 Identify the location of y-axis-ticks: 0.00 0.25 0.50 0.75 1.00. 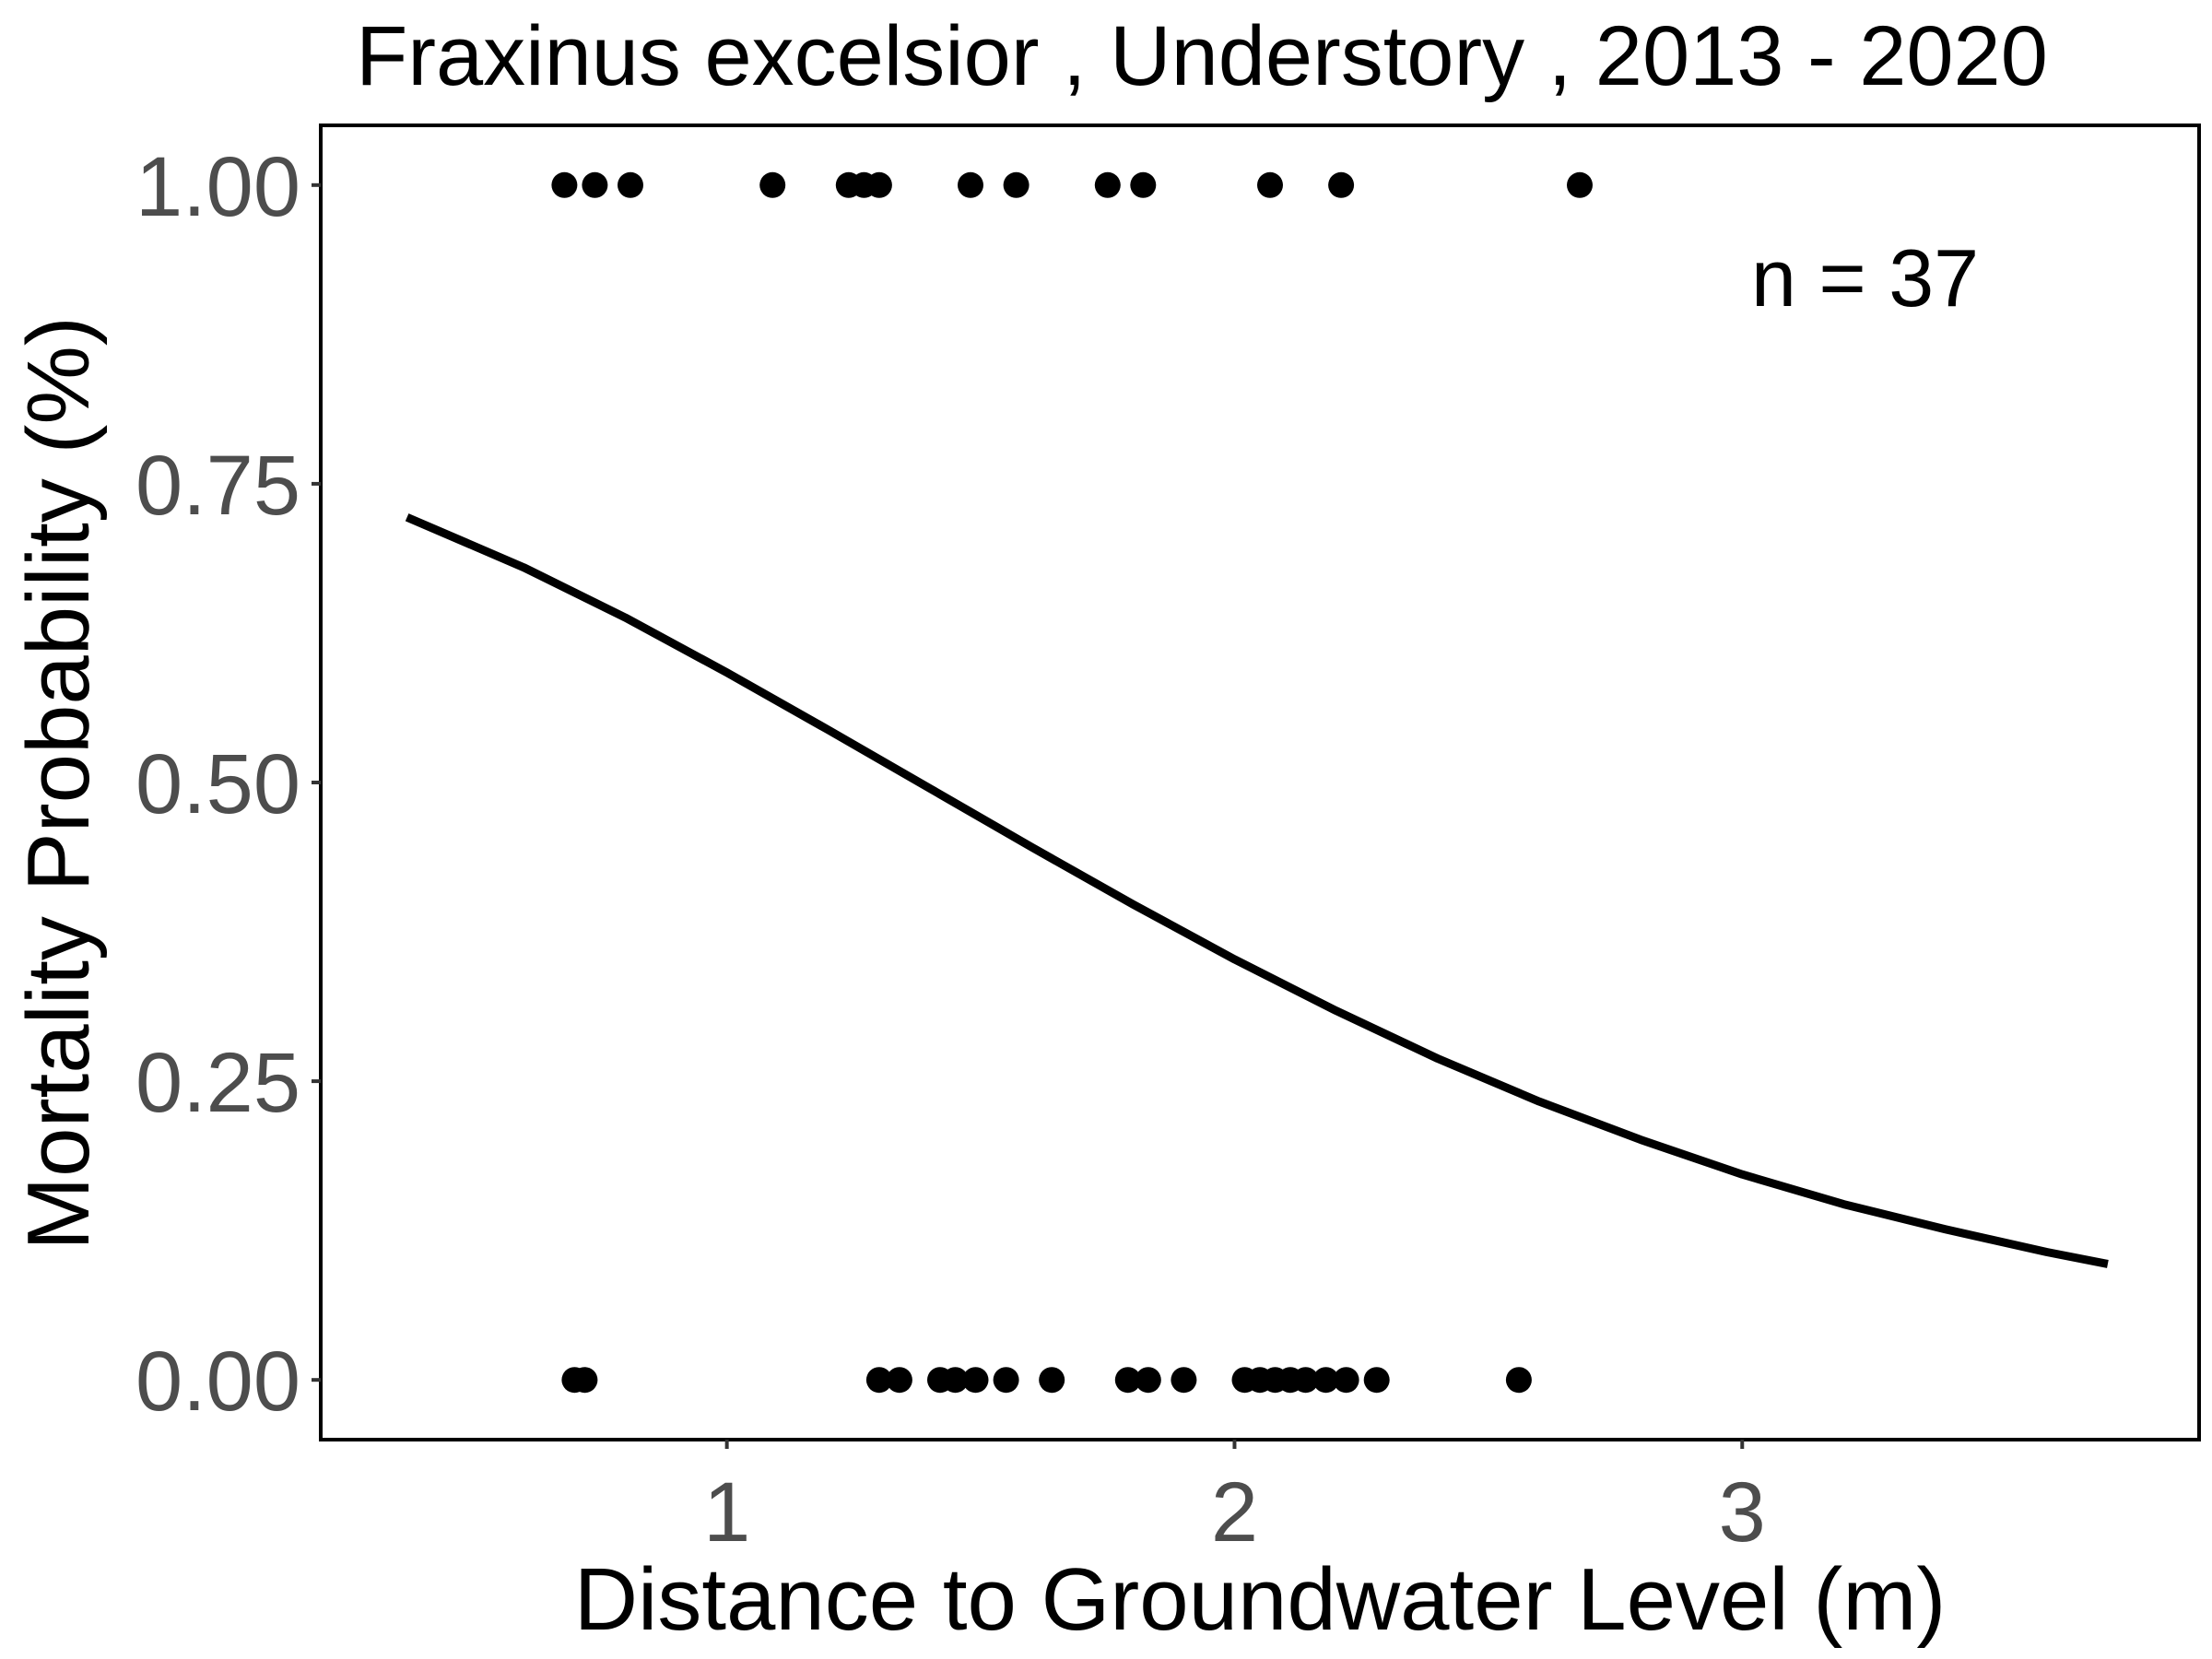
(228, 784).